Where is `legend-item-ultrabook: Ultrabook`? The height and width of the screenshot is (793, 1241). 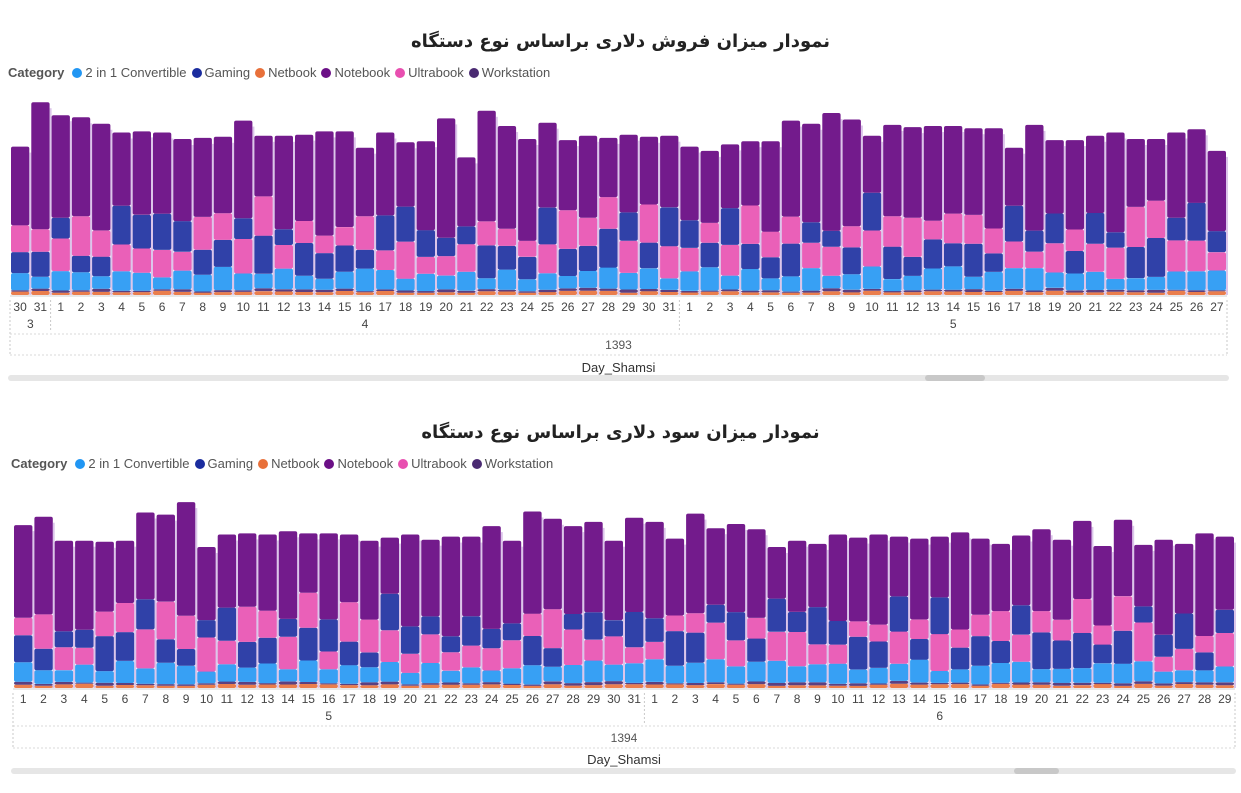
legend-item-ultrabook: Ultrabook is located at coordinates (429, 72).